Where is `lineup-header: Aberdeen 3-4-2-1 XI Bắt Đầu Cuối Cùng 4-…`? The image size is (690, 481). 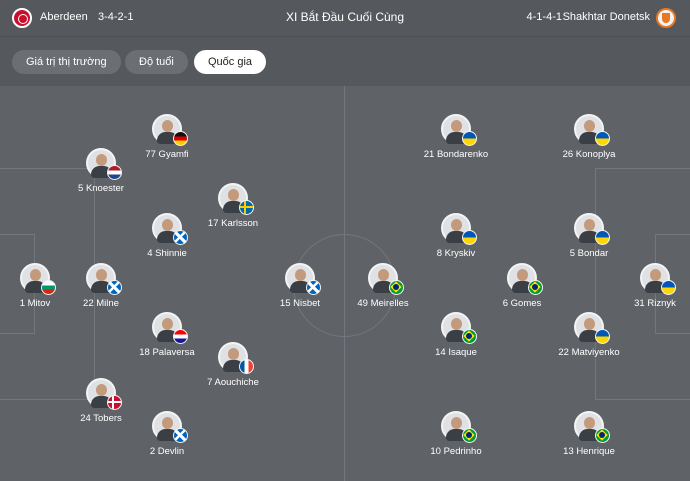 lineup-header: Aberdeen 3-4-2-1 XI Bắt Đầu Cuối Cùng 4-… is located at coordinates (345, 18).